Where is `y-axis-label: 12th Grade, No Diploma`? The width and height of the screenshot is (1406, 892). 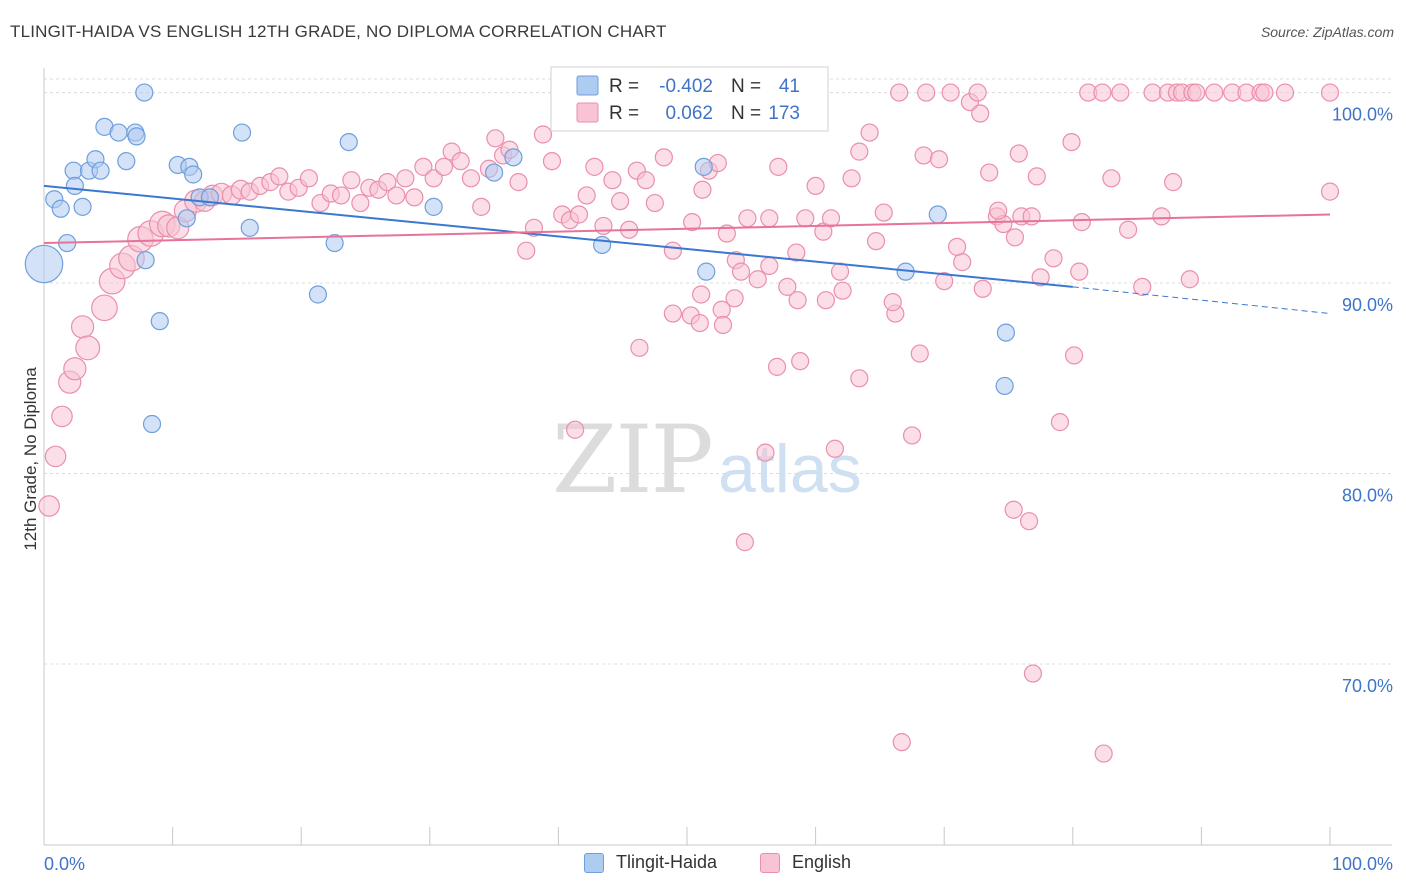 y-axis-label: 12th Grade, No Diploma is located at coordinates (30, 459).